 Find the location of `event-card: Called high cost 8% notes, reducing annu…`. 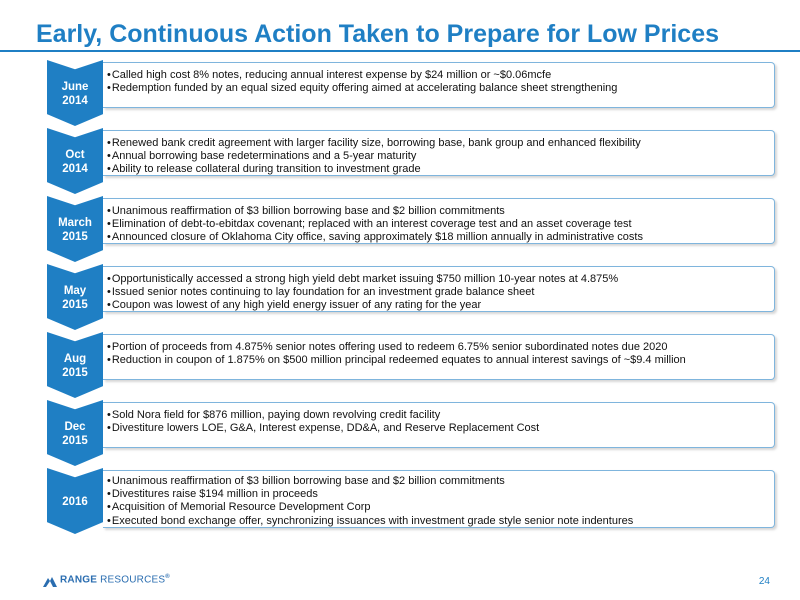

event-card: Called high cost 8% notes, reducing annu… is located at coordinates (439, 85).